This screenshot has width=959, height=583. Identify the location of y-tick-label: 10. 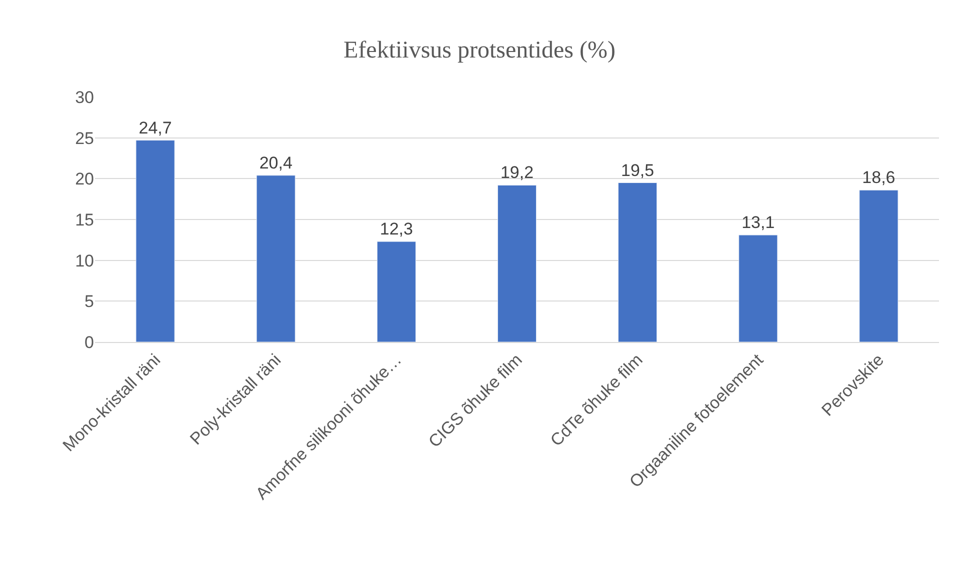
(84, 260).